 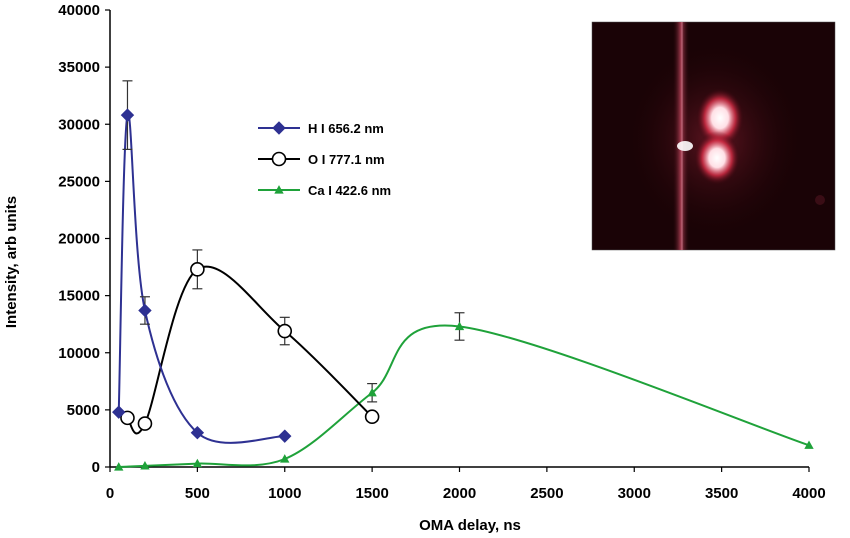 I want to click on y-tick-label: 40000, so click(x=79, y=10).